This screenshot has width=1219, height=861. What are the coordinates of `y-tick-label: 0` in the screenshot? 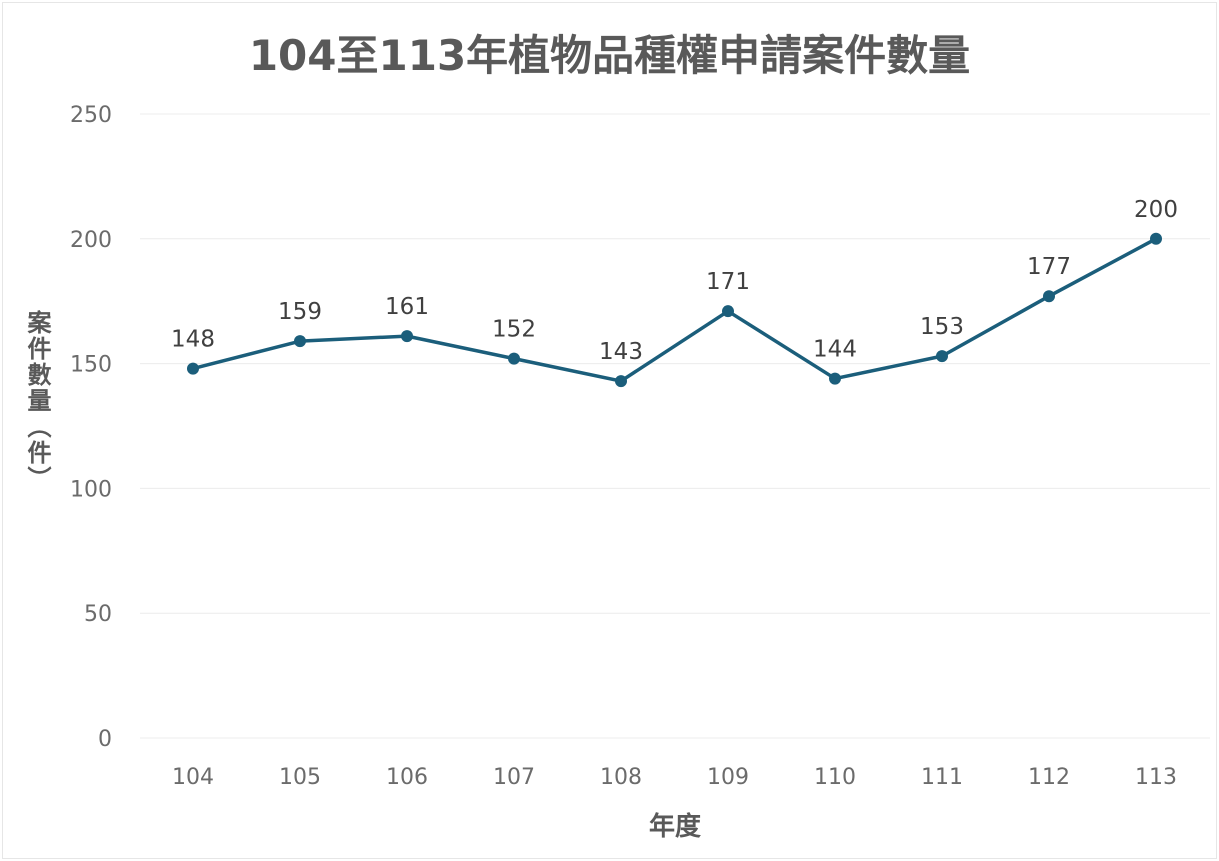 It's located at (105, 739).